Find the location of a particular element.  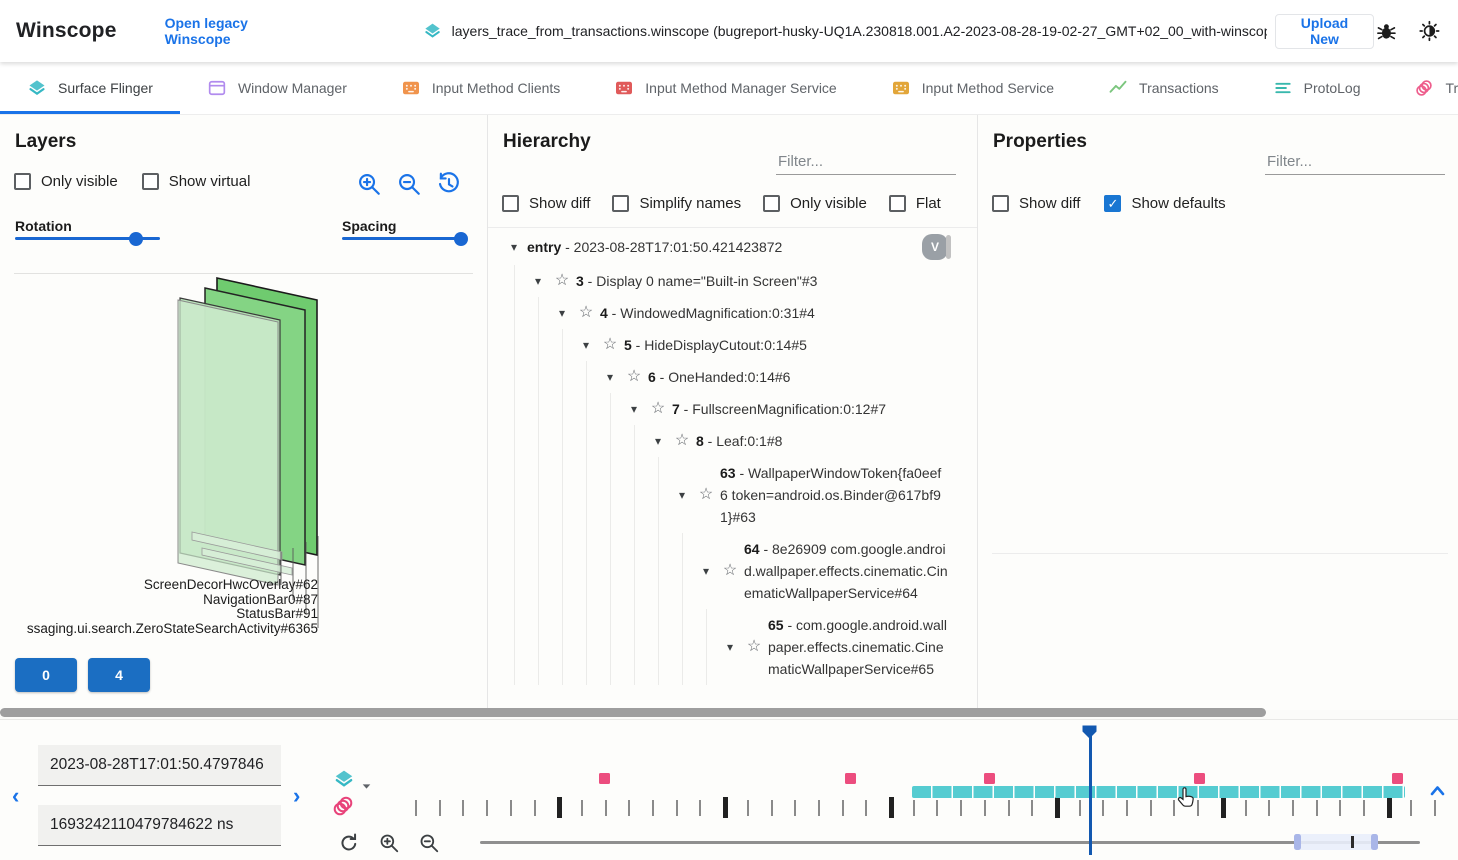

transitions-trace-icon is located at coordinates (343, 806).